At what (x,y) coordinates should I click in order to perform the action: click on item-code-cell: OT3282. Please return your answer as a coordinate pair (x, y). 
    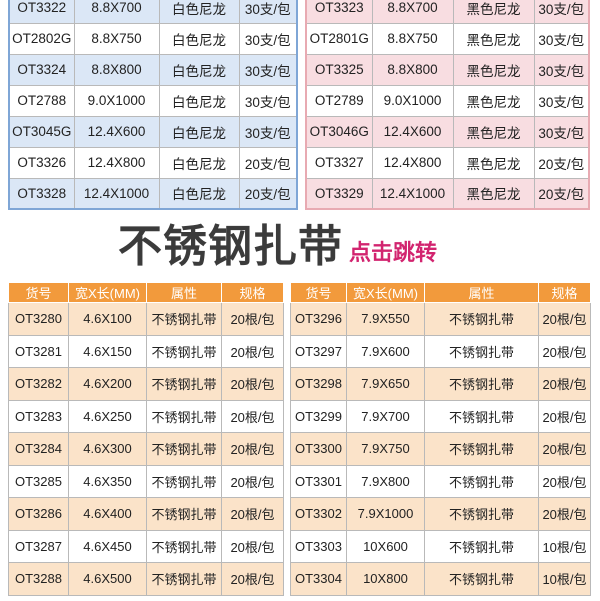
    Looking at the image, I should click on (38, 384).